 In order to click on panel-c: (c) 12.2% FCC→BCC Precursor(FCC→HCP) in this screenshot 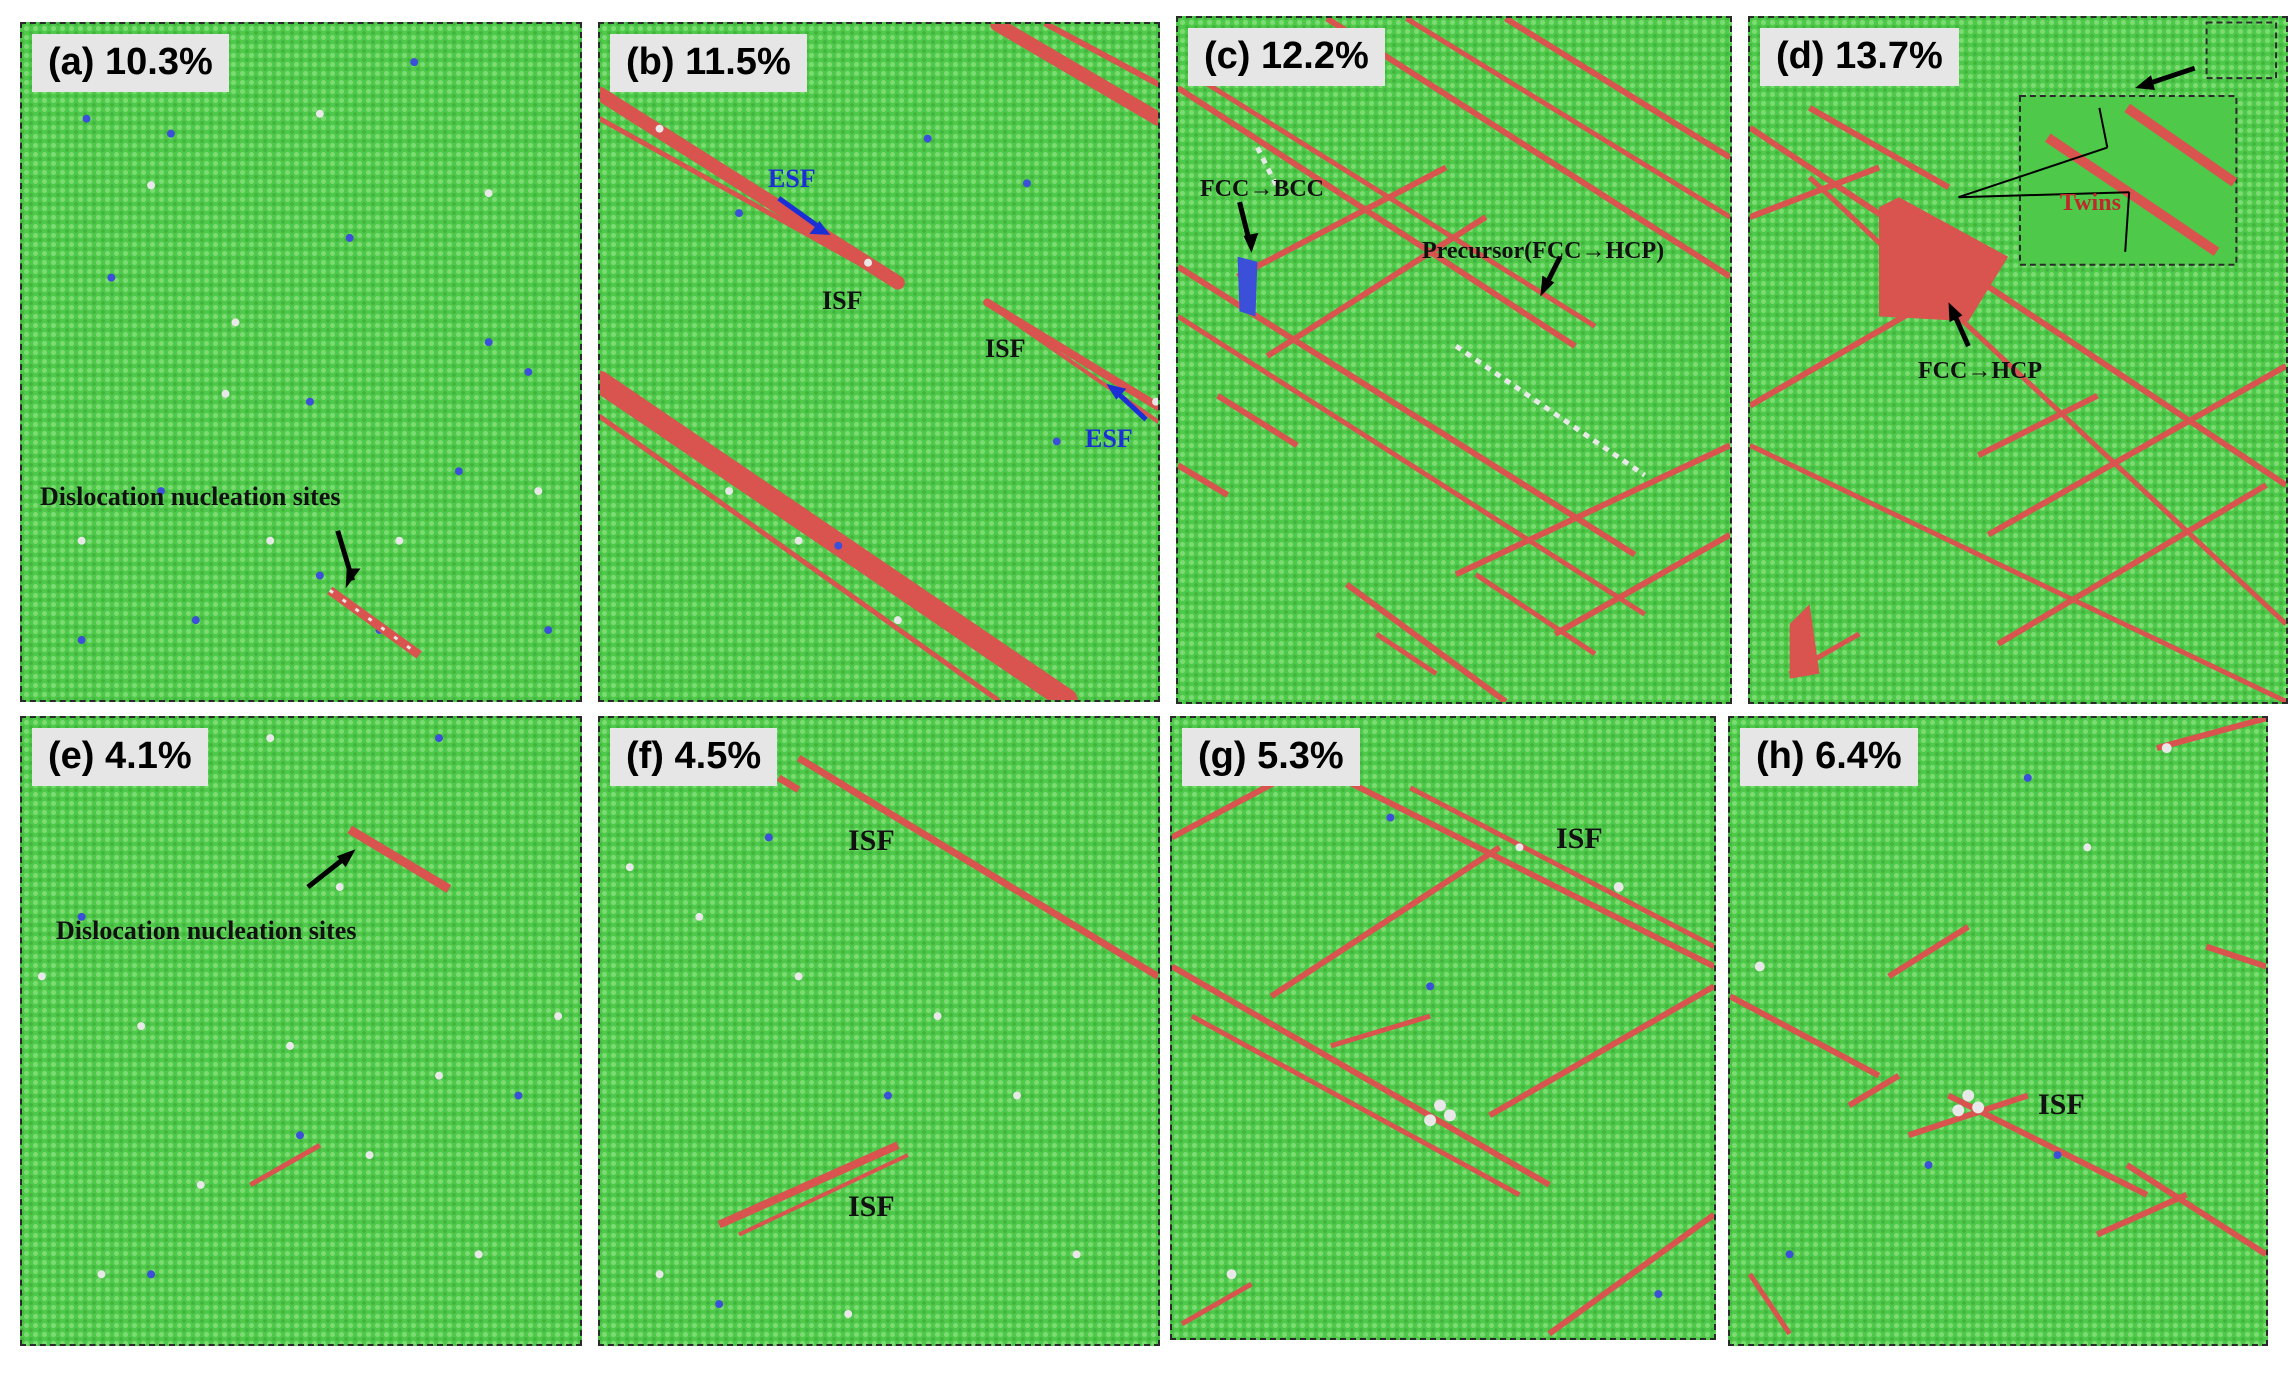, I will do `click(1454, 360)`.